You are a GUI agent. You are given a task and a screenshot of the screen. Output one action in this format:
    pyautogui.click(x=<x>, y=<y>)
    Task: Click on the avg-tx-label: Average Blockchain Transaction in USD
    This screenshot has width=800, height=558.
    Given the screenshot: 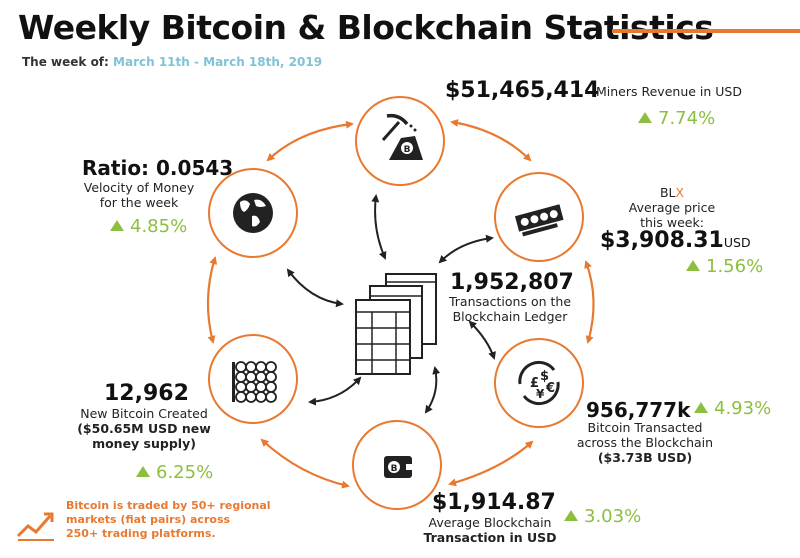 What is the action you would take?
    pyautogui.click(x=490, y=530)
    